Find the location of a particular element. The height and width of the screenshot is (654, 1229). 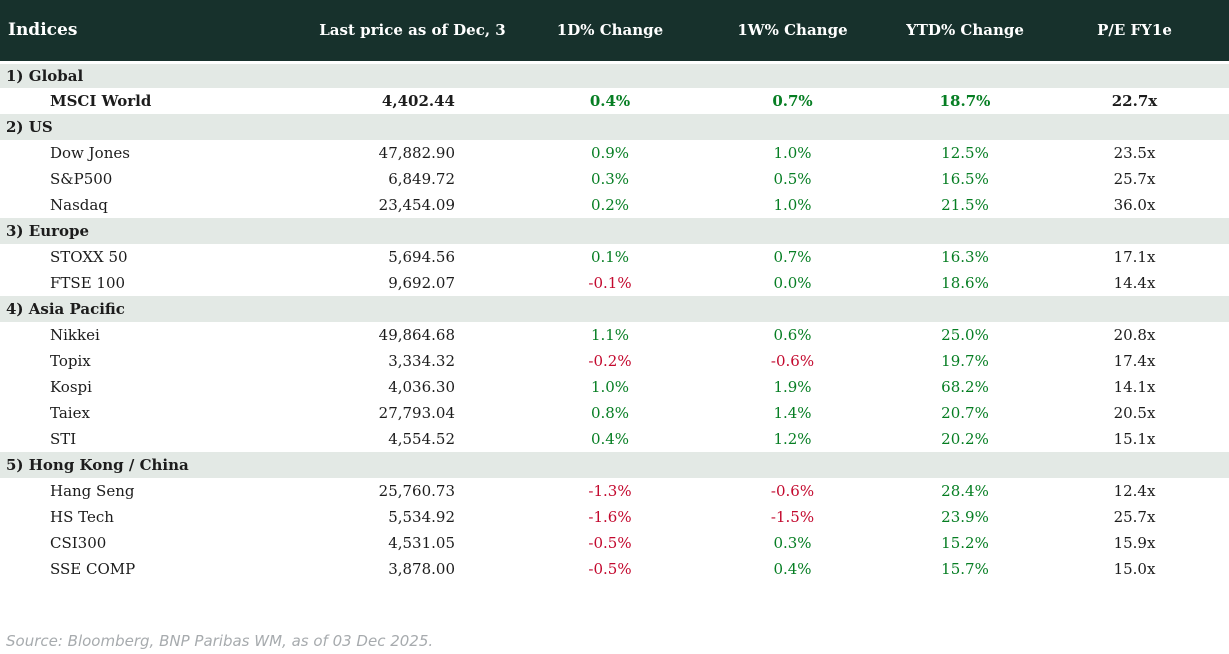

index-name-cell: HS Tech is located at coordinates (82, 517).